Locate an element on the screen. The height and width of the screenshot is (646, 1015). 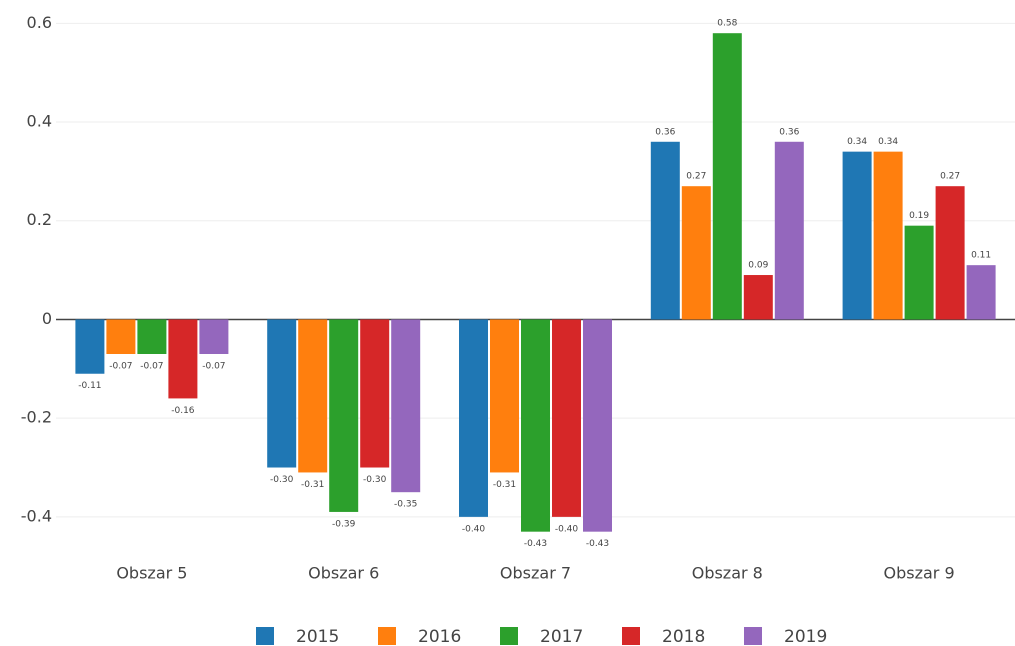
y-tick-label: 0.4 is located at coordinates (39, 121).